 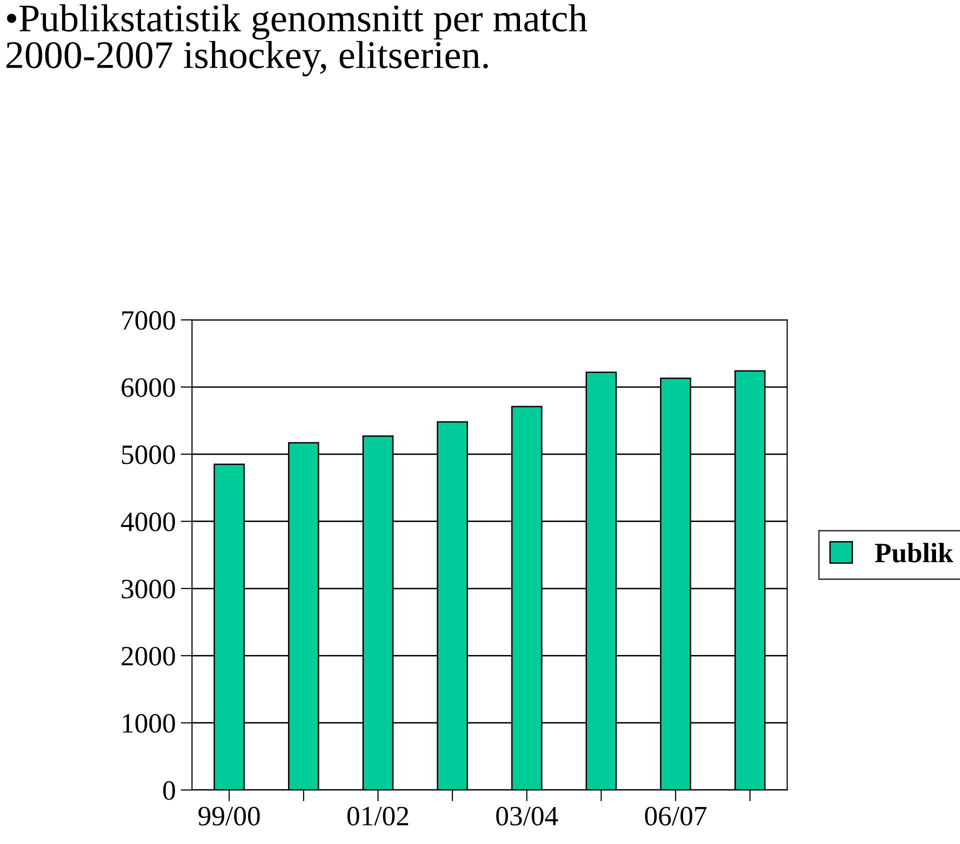 What do you see at coordinates (148, 522) in the screenshot?
I see `y-tick-label: 4000` at bounding box center [148, 522].